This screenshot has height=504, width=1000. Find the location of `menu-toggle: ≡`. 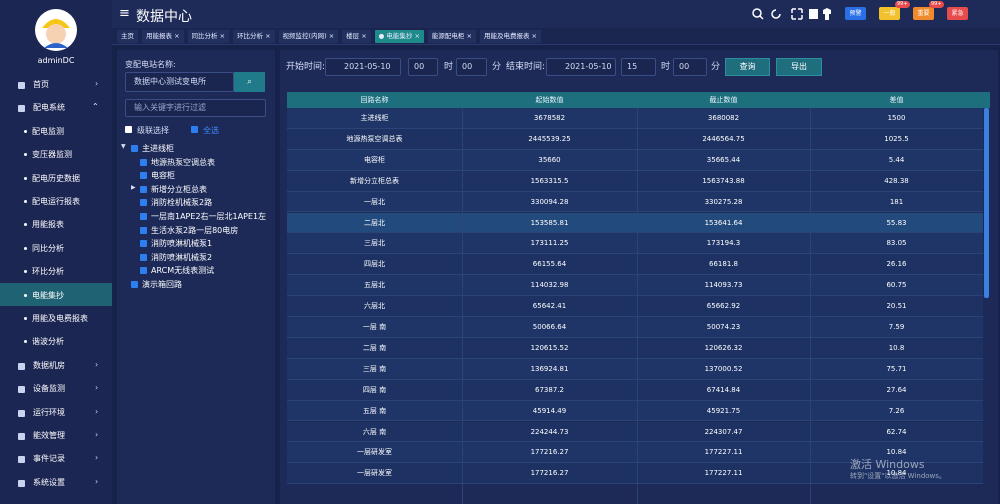

menu-toggle: ≡ is located at coordinates (124, 13).